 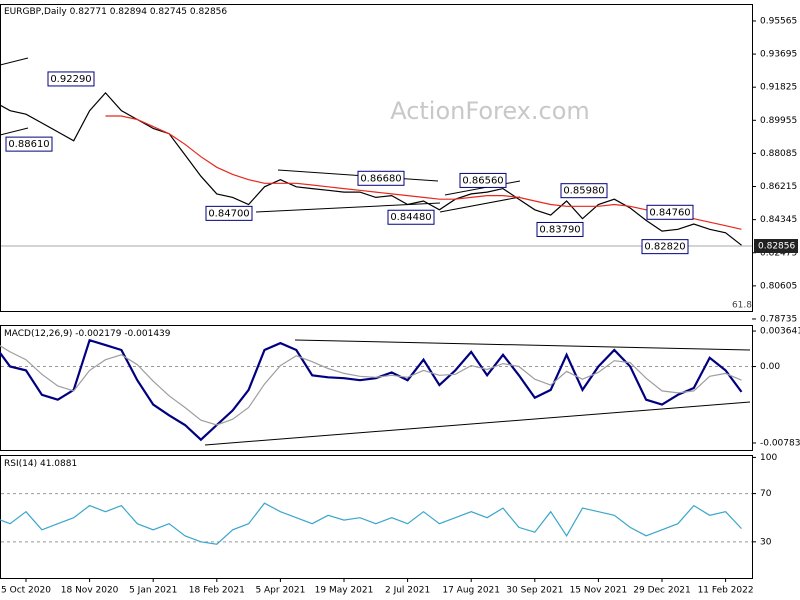 I want to click on x-tick-label: 5 Oct 2020, so click(x=26, y=591).